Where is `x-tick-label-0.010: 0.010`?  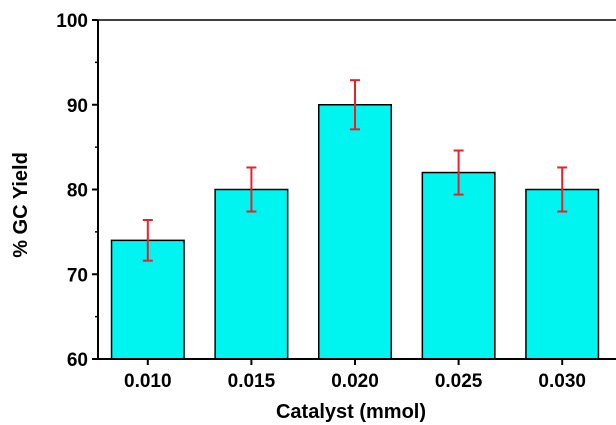
x-tick-label-0.010: 0.010 is located at coordinates (148, 381).